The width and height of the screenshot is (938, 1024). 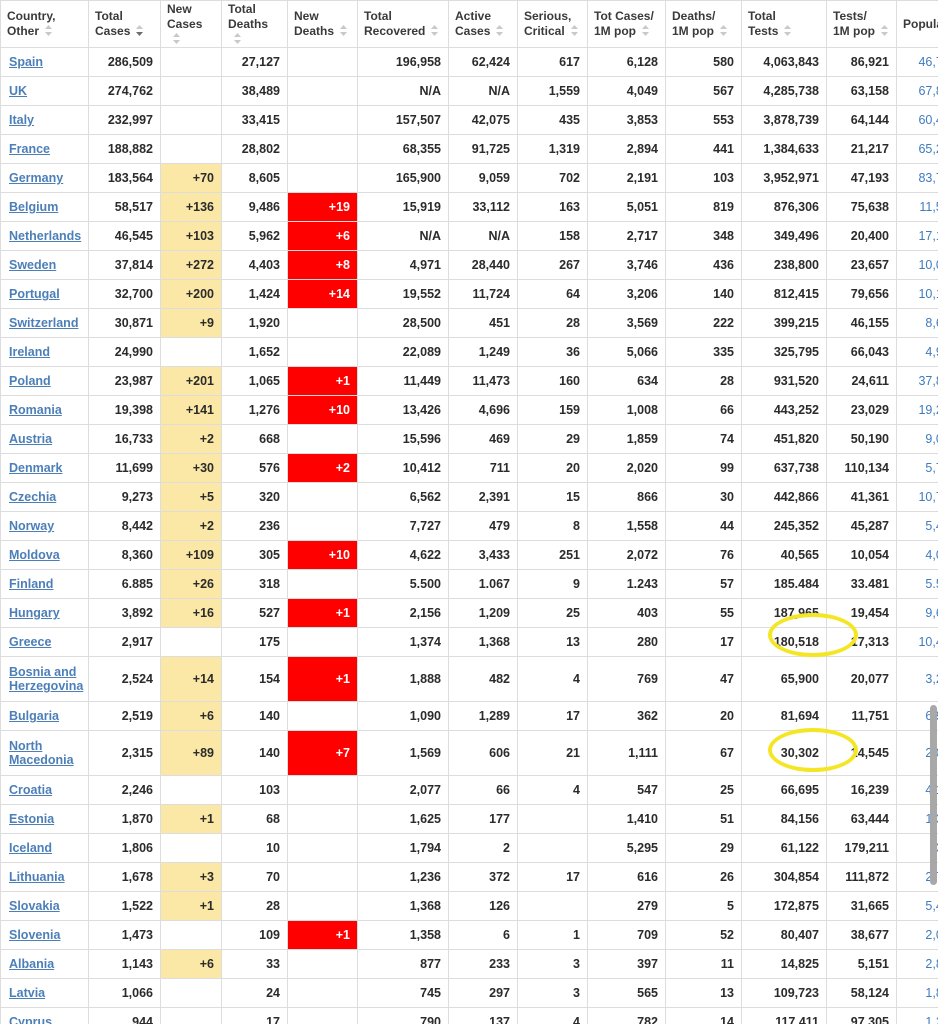 What do you see at coordinates (483, 819) in the screenshot?
I see `active-cases-cell: 177` at bounding box center [483, 819].